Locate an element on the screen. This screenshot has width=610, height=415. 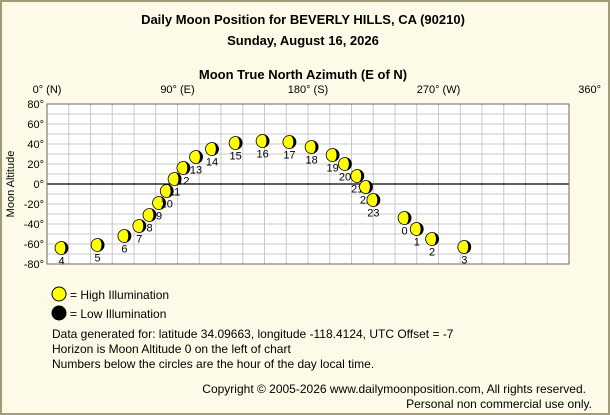
moon-point-hour-17: 17 is located at coordinates (289, 148).